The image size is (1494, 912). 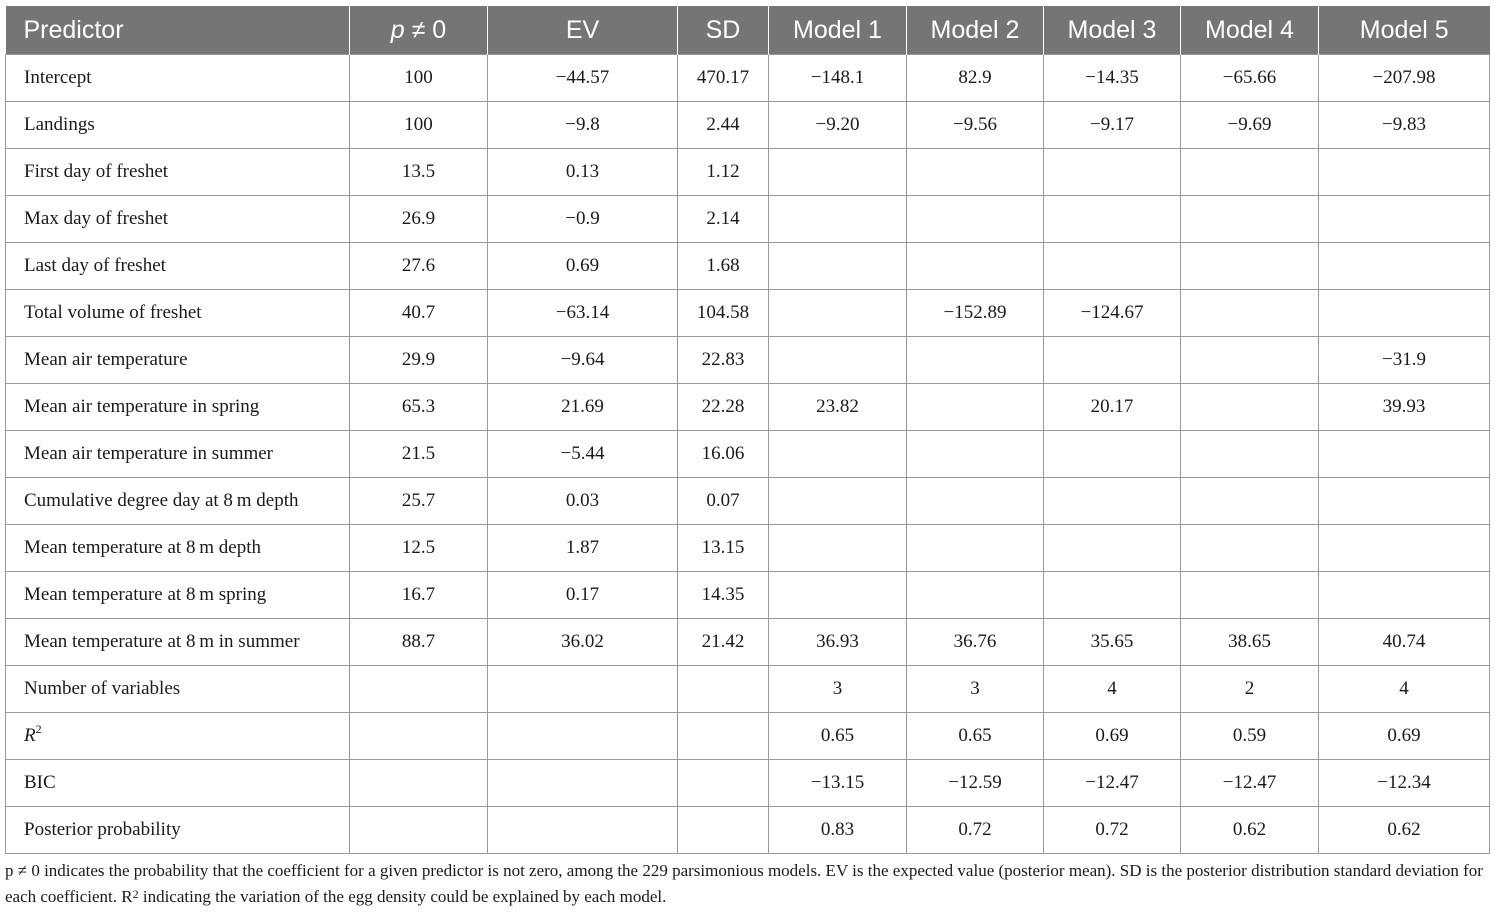 What do you see at coordinates (975, 78) in the screenshot?
I see `value-cell: 82.9` at bounding box center [975, 78].